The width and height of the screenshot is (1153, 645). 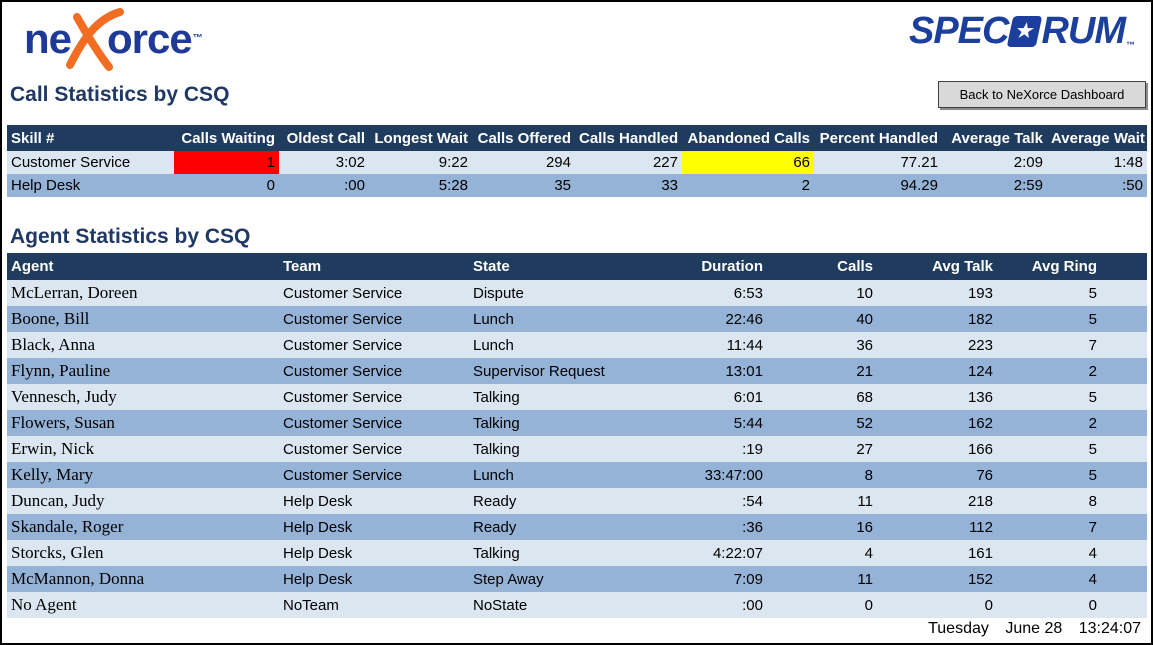 What do you see at coordinates (864, 423) in the screenshot?
I see `cell: 52` at bounding box center [864, 423].